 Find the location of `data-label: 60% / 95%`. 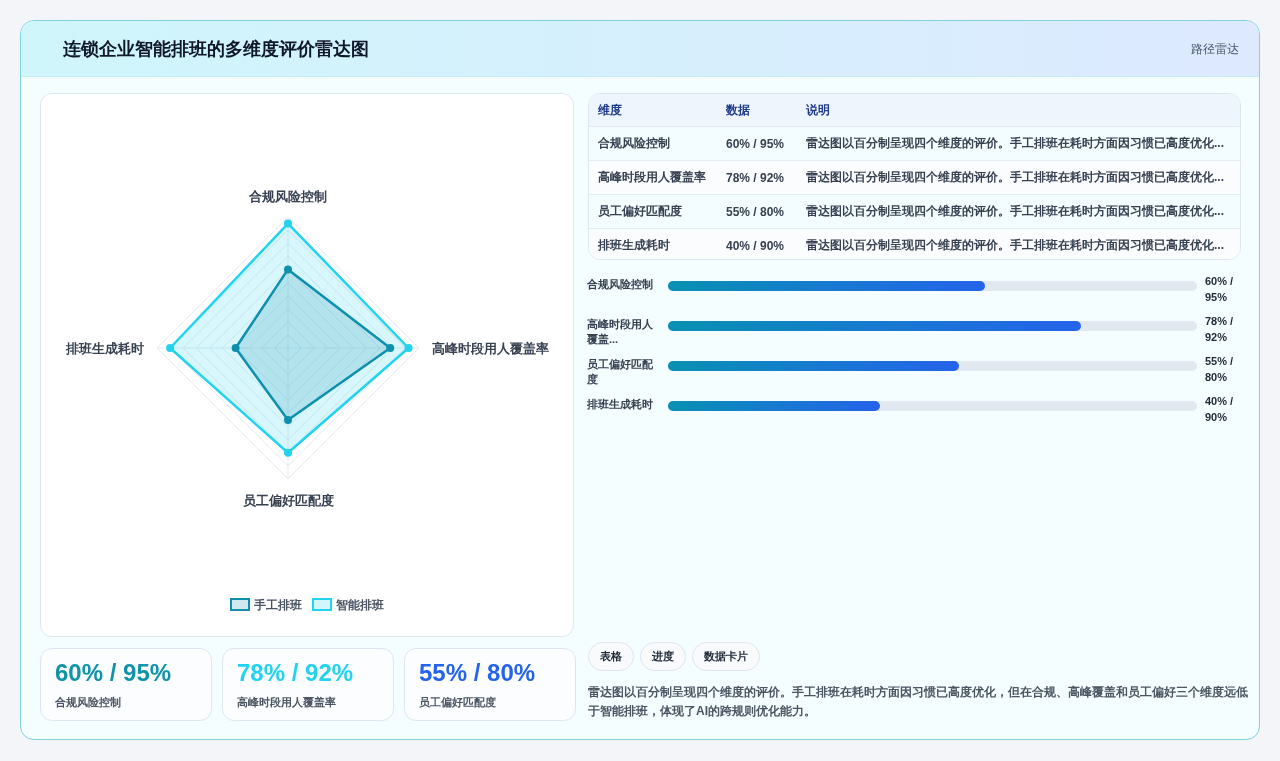

data-label: 60% / 95% is located at coordinates (1220, 289).